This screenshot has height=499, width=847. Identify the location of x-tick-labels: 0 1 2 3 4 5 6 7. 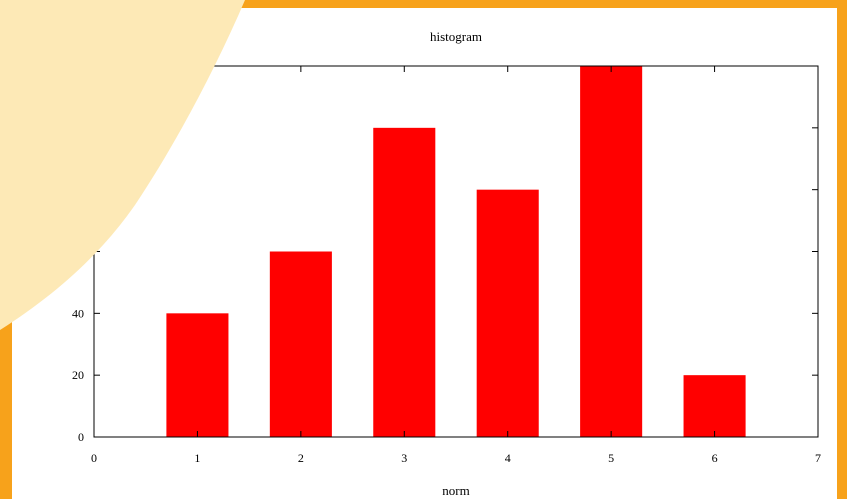
(456, 458).